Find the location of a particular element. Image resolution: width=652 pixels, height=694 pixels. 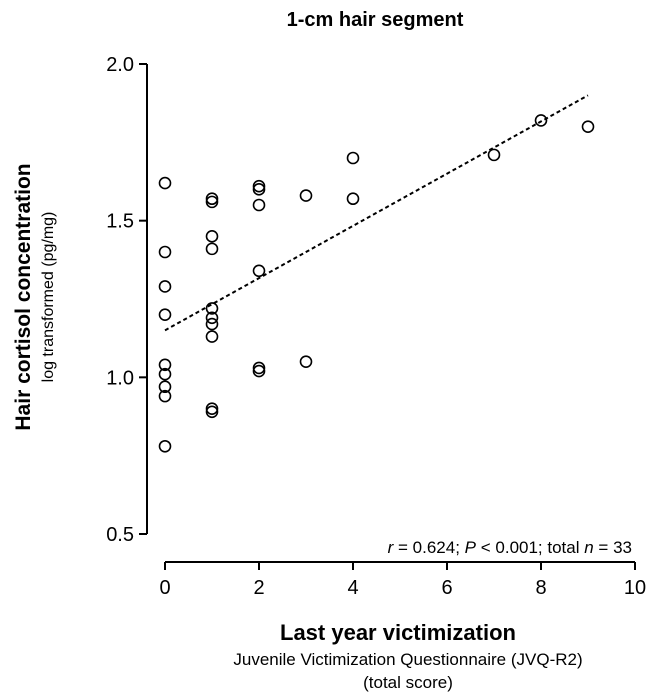

x-tick-label: 2 is located at coordinates (258, 588).